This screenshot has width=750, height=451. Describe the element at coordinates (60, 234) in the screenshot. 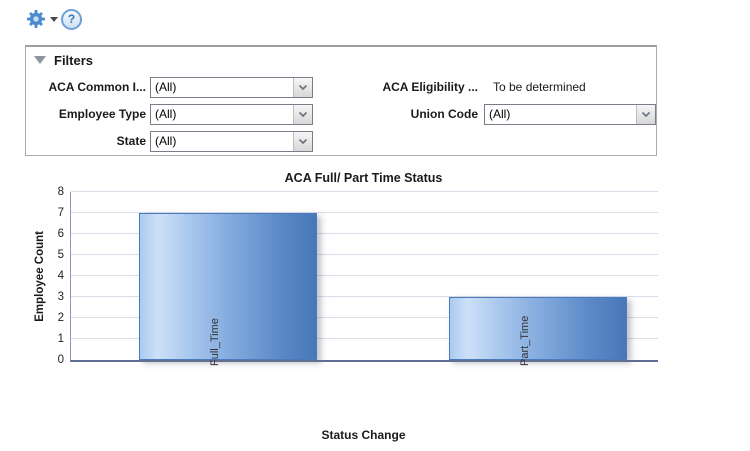

I see `y-tick-label: 6` at that location.